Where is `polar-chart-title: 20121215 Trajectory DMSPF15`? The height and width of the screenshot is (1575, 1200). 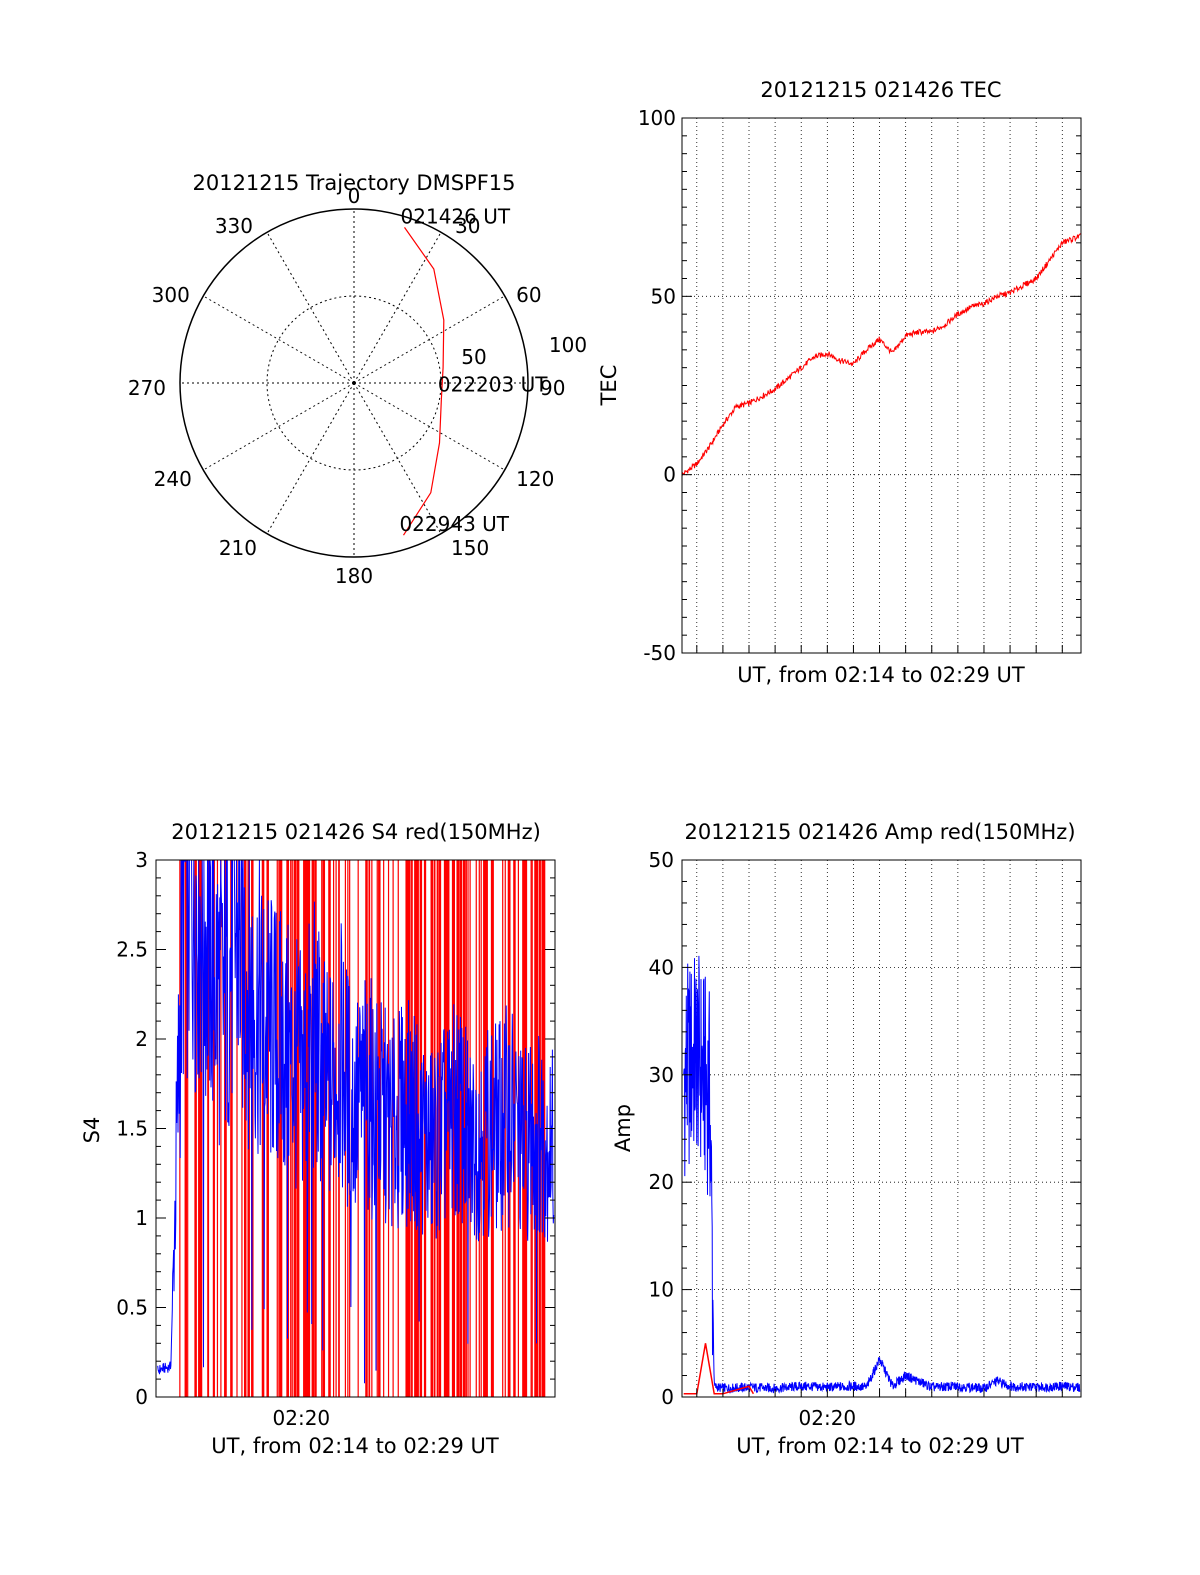 polar-chart-title: 20121215 Trajectory DMSPF15 is located at coordinates (353, 183).